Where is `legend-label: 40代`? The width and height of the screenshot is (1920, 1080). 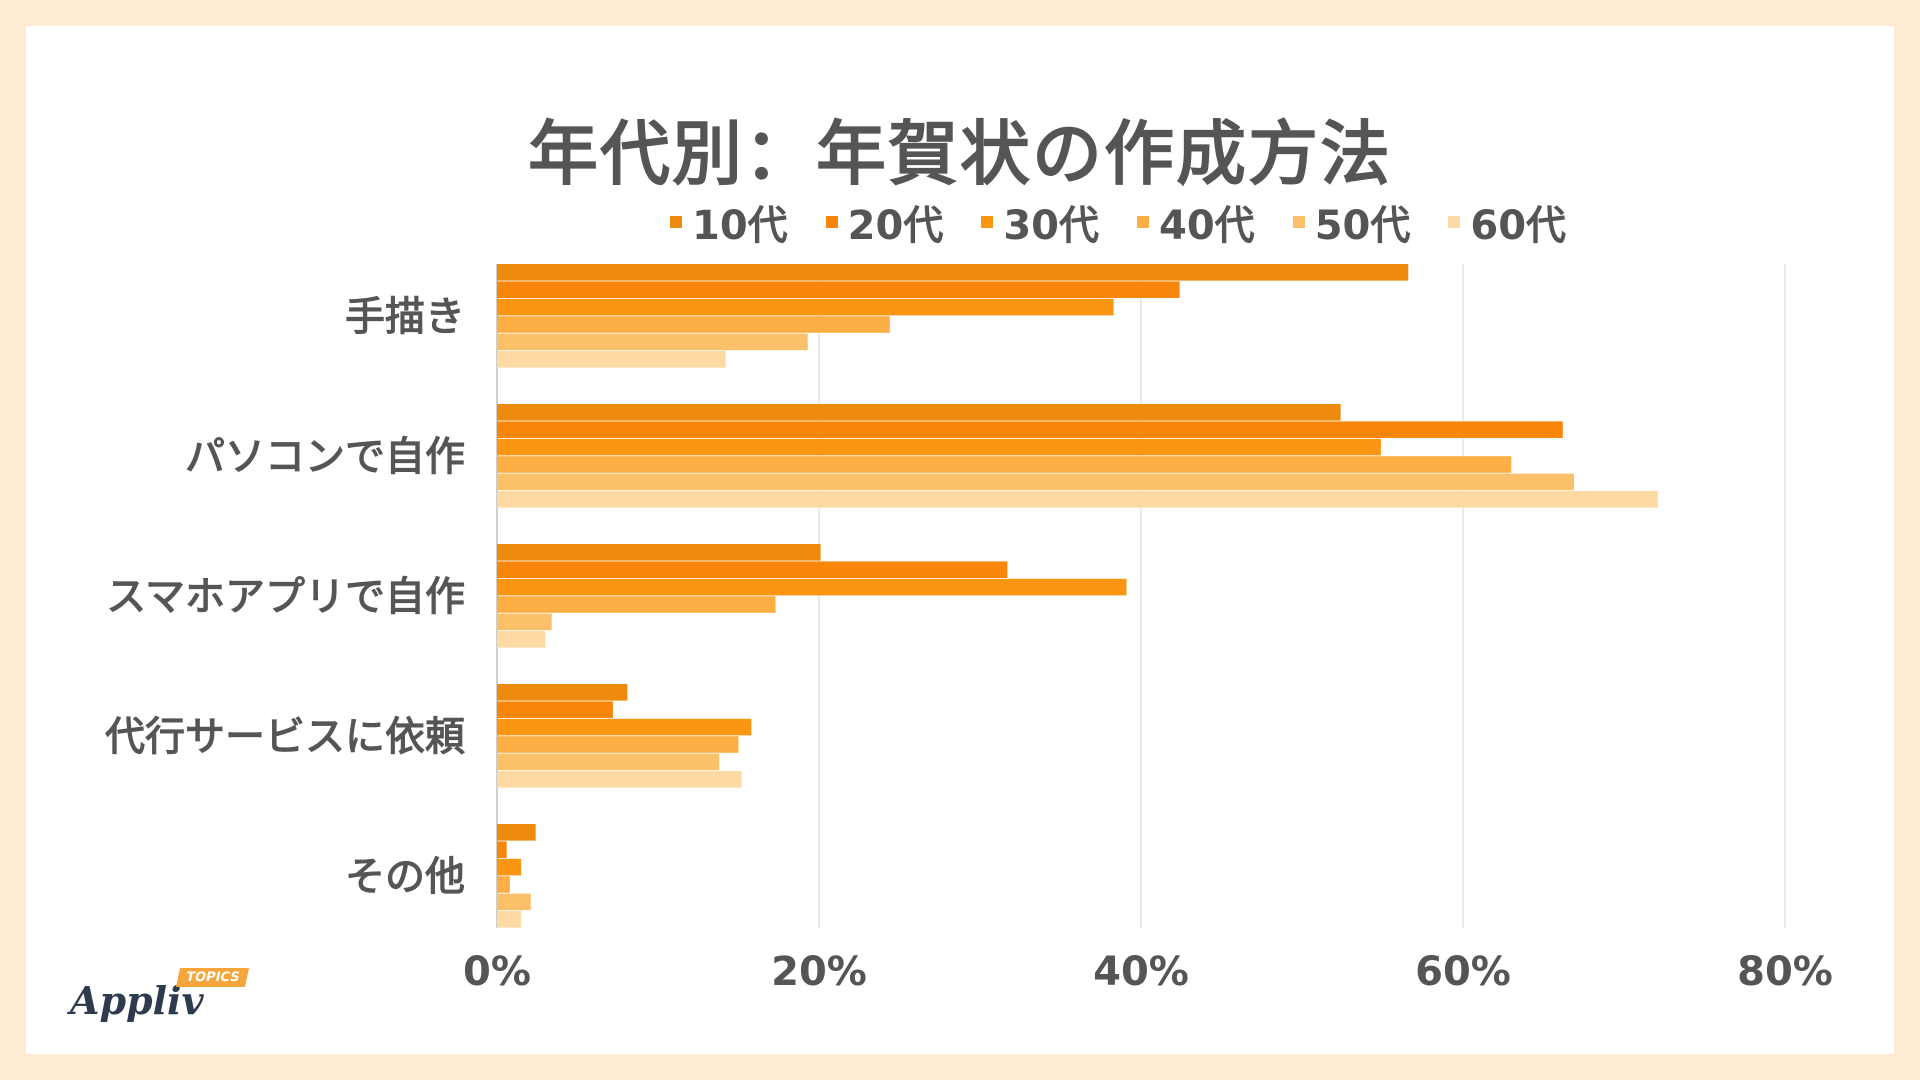
legend-label: 40代 is located at coordinates (1207, 226).